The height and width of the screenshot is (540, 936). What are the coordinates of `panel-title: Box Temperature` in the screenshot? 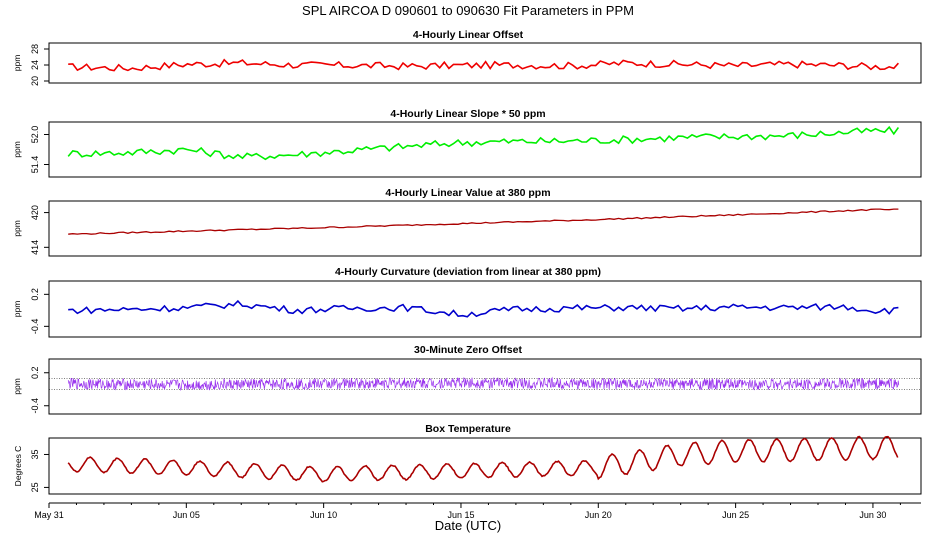 It's located at (468, 429).